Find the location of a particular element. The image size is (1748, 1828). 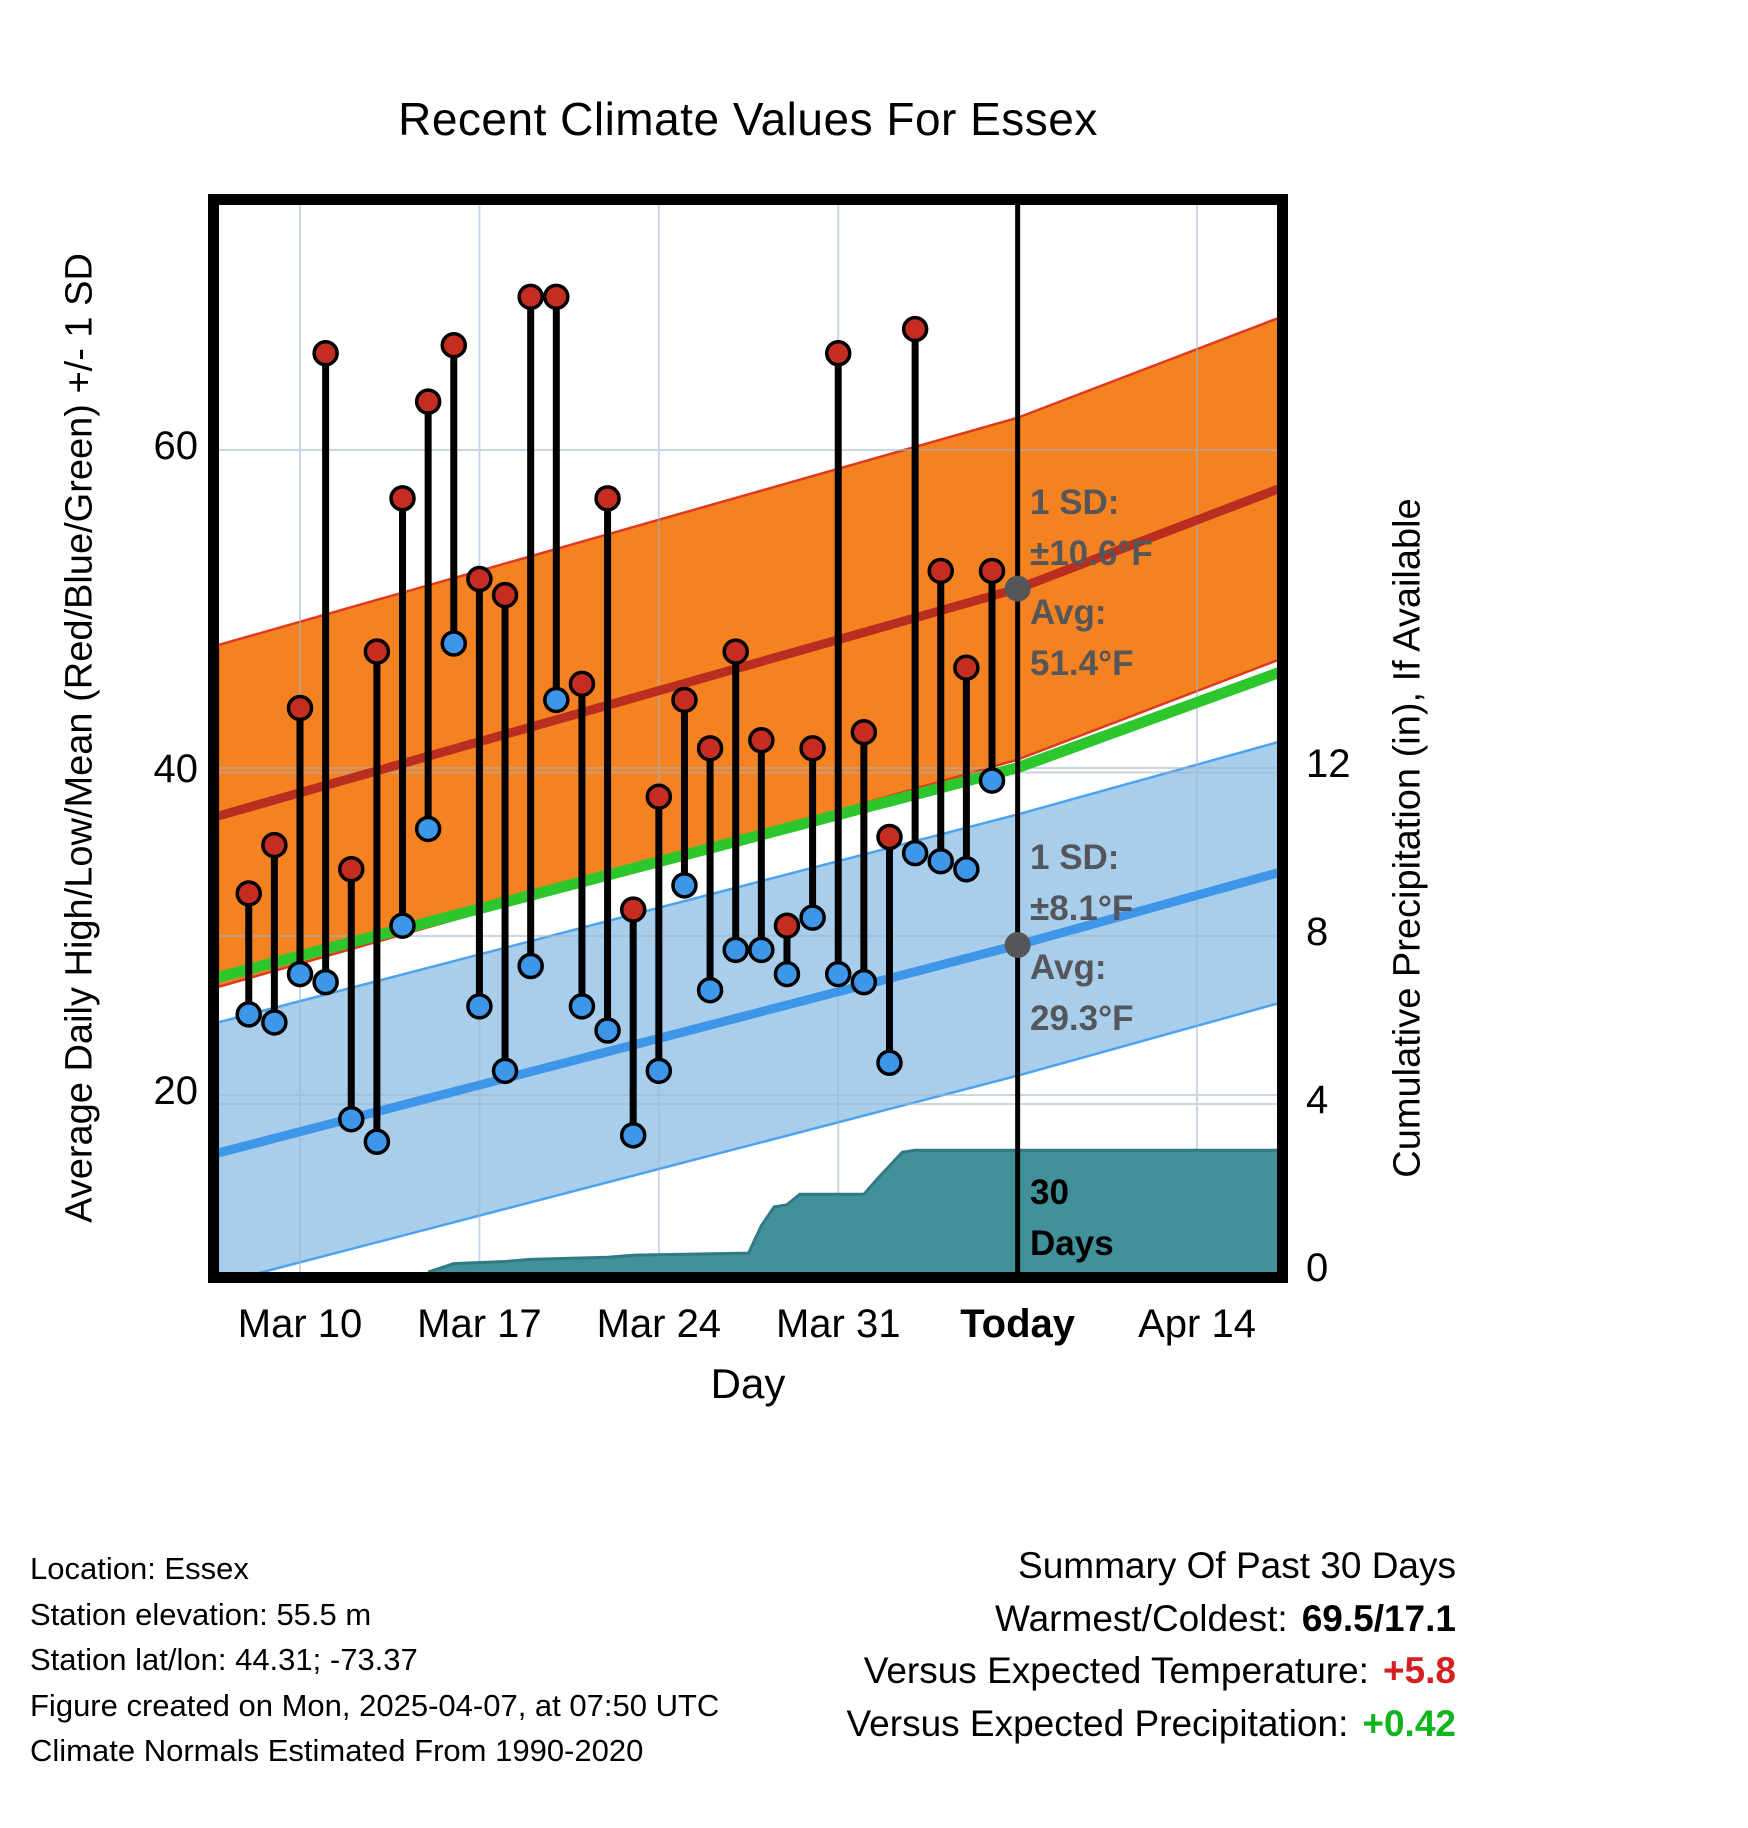

annotation-low-sd-line1: 1 SD: is located at coordinates (1075, 857).